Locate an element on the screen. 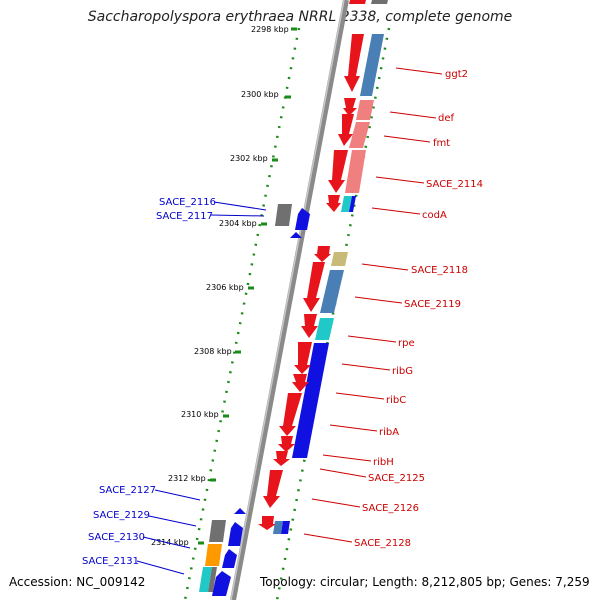 This screenshot has width=600, height=600. gene-label-sace-2126: SACE_2126 is located at coordinates (390, 508).